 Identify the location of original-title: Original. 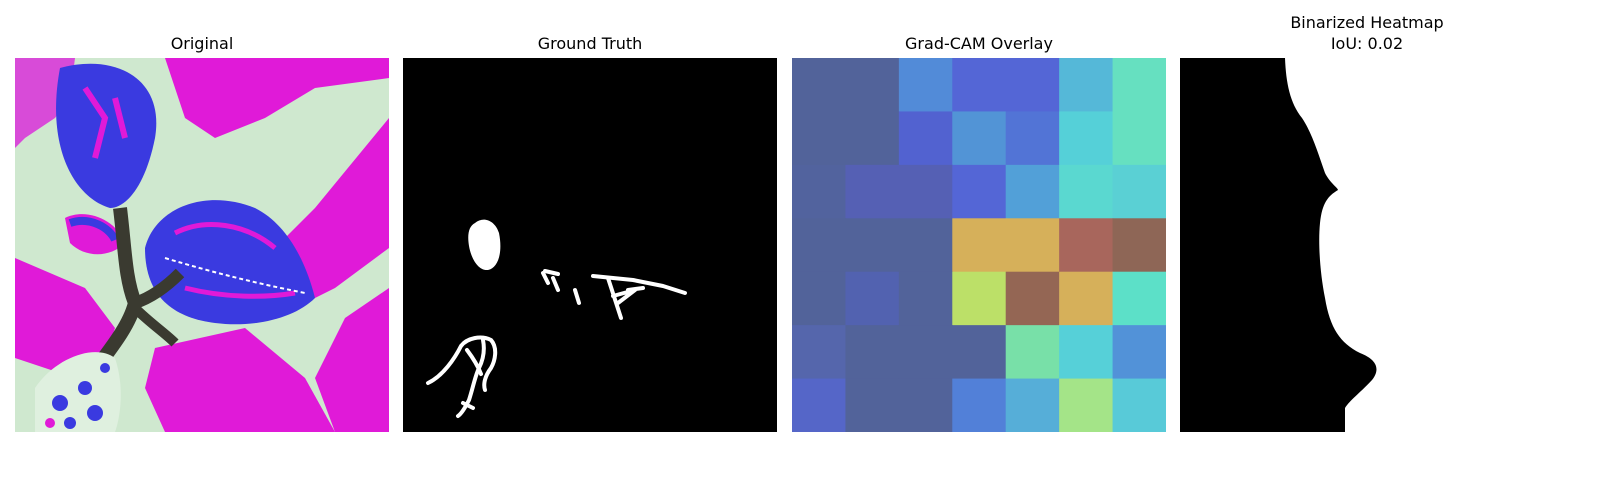
(202, 43).